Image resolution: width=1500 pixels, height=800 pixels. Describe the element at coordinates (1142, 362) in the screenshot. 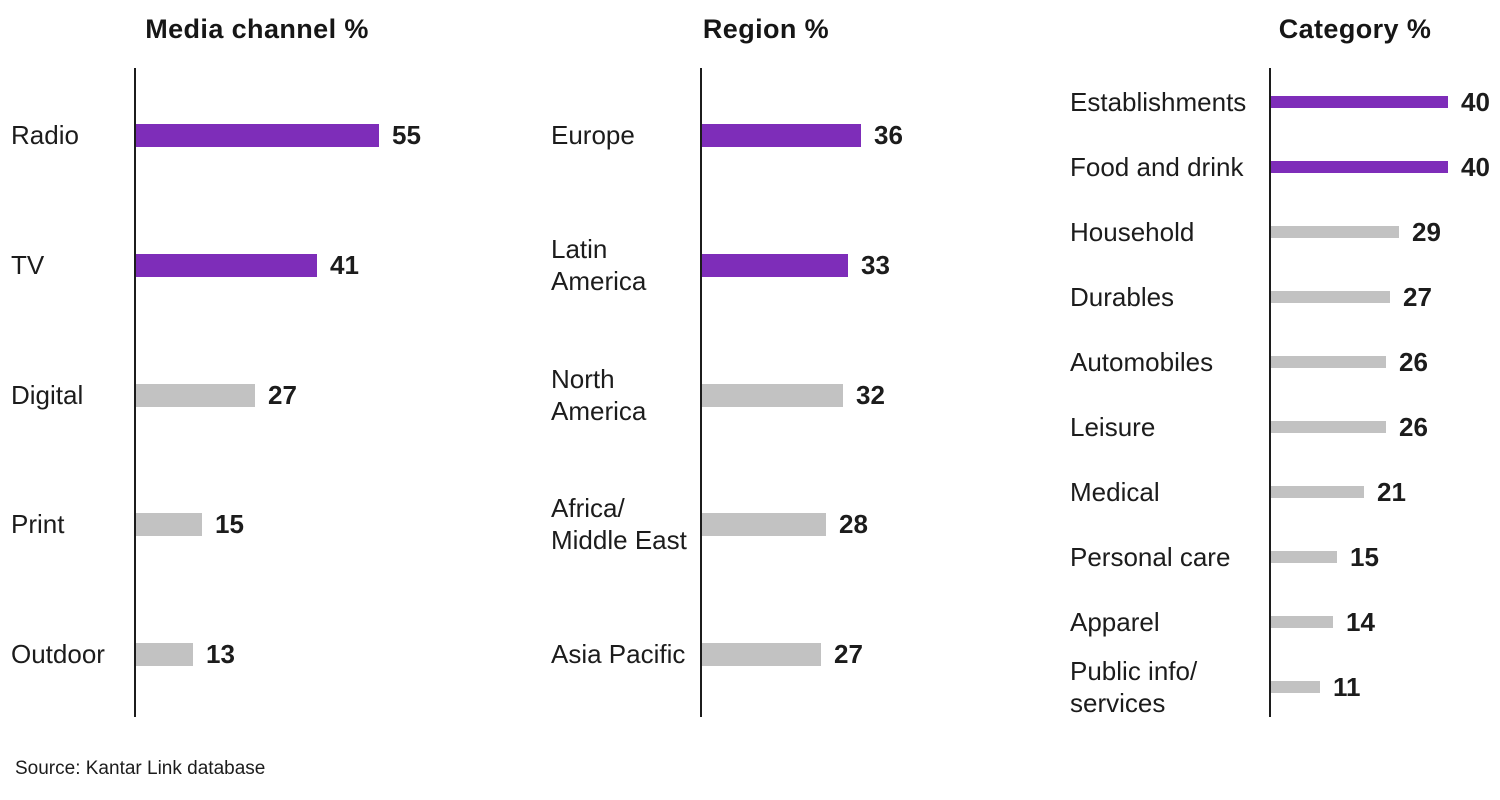

I see `category-label: Automobiles` at that location.